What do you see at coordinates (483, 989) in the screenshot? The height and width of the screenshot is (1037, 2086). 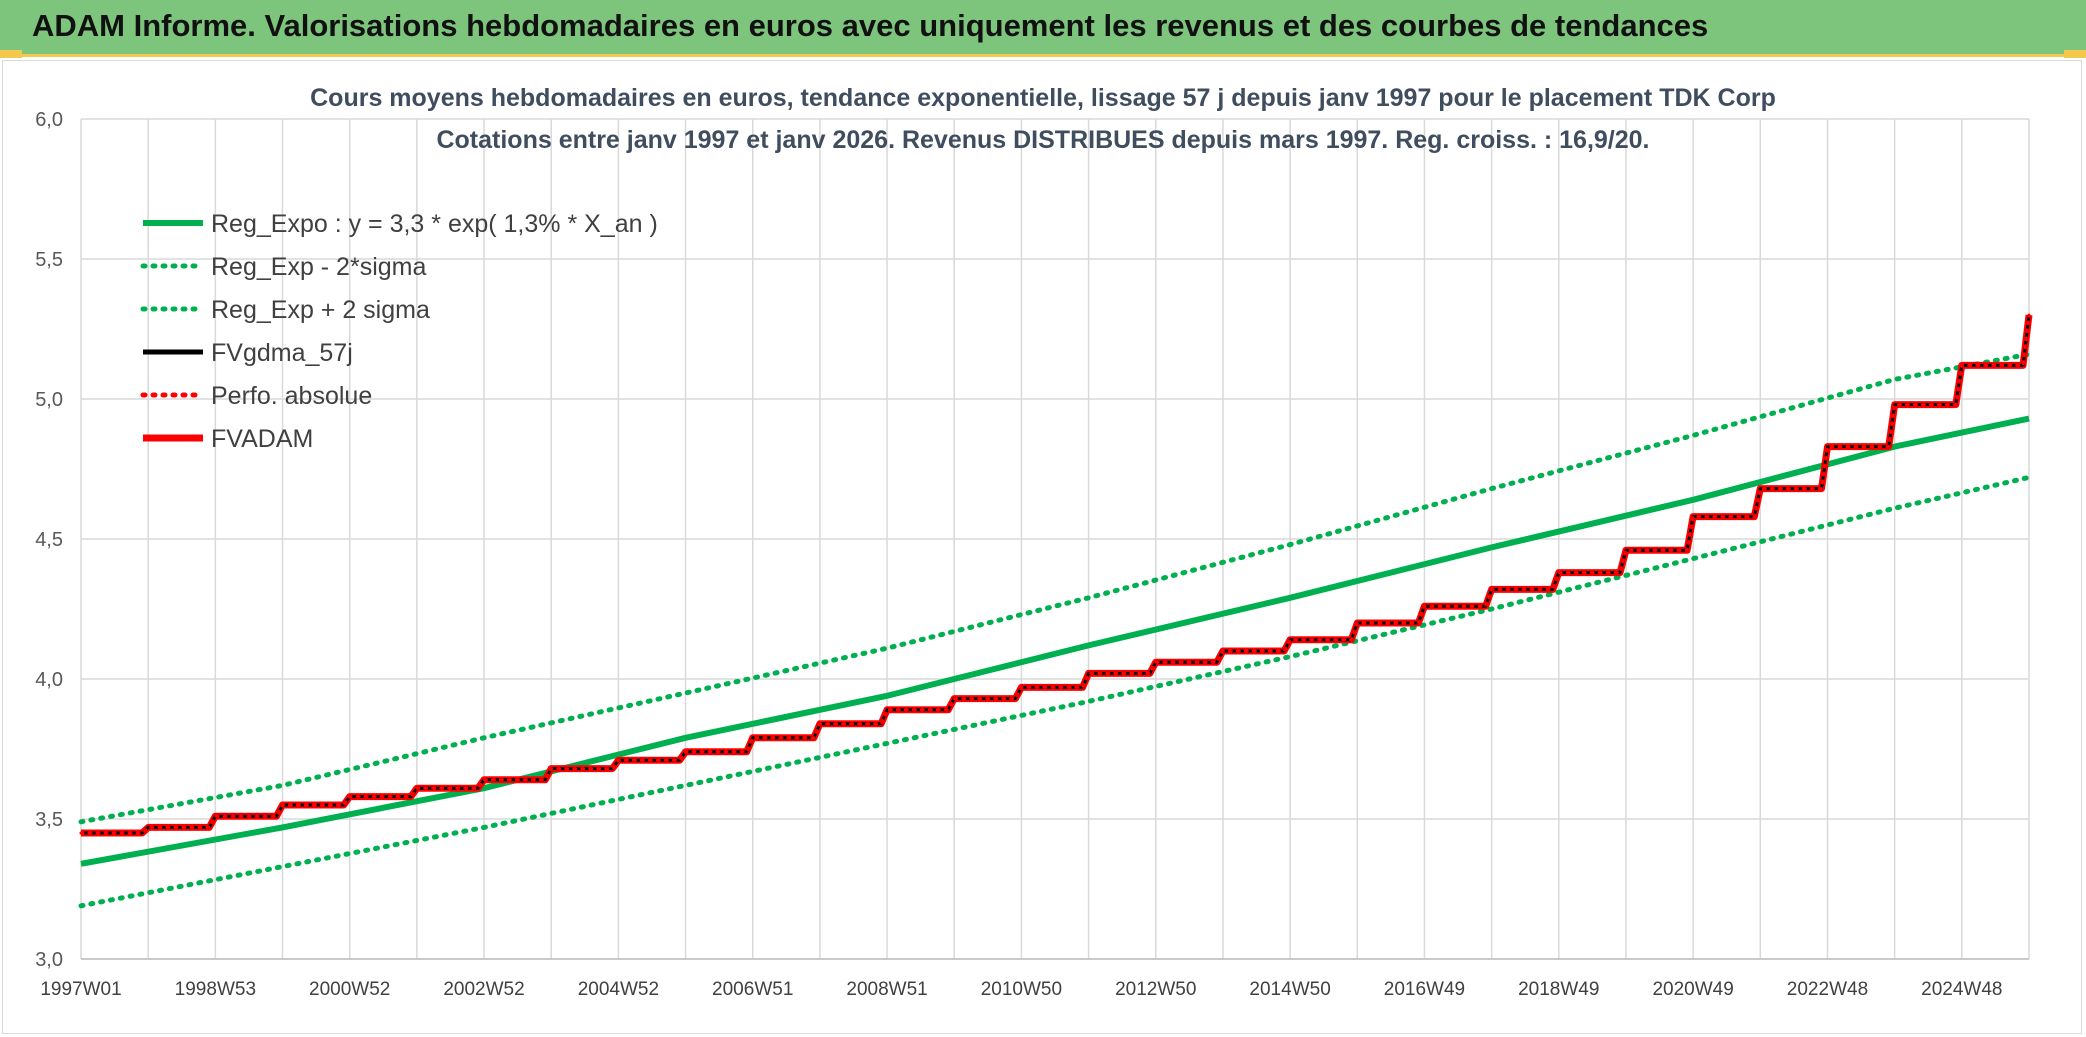 I see `x-tick-label: 2002W52` at bounding box center [483, 989].